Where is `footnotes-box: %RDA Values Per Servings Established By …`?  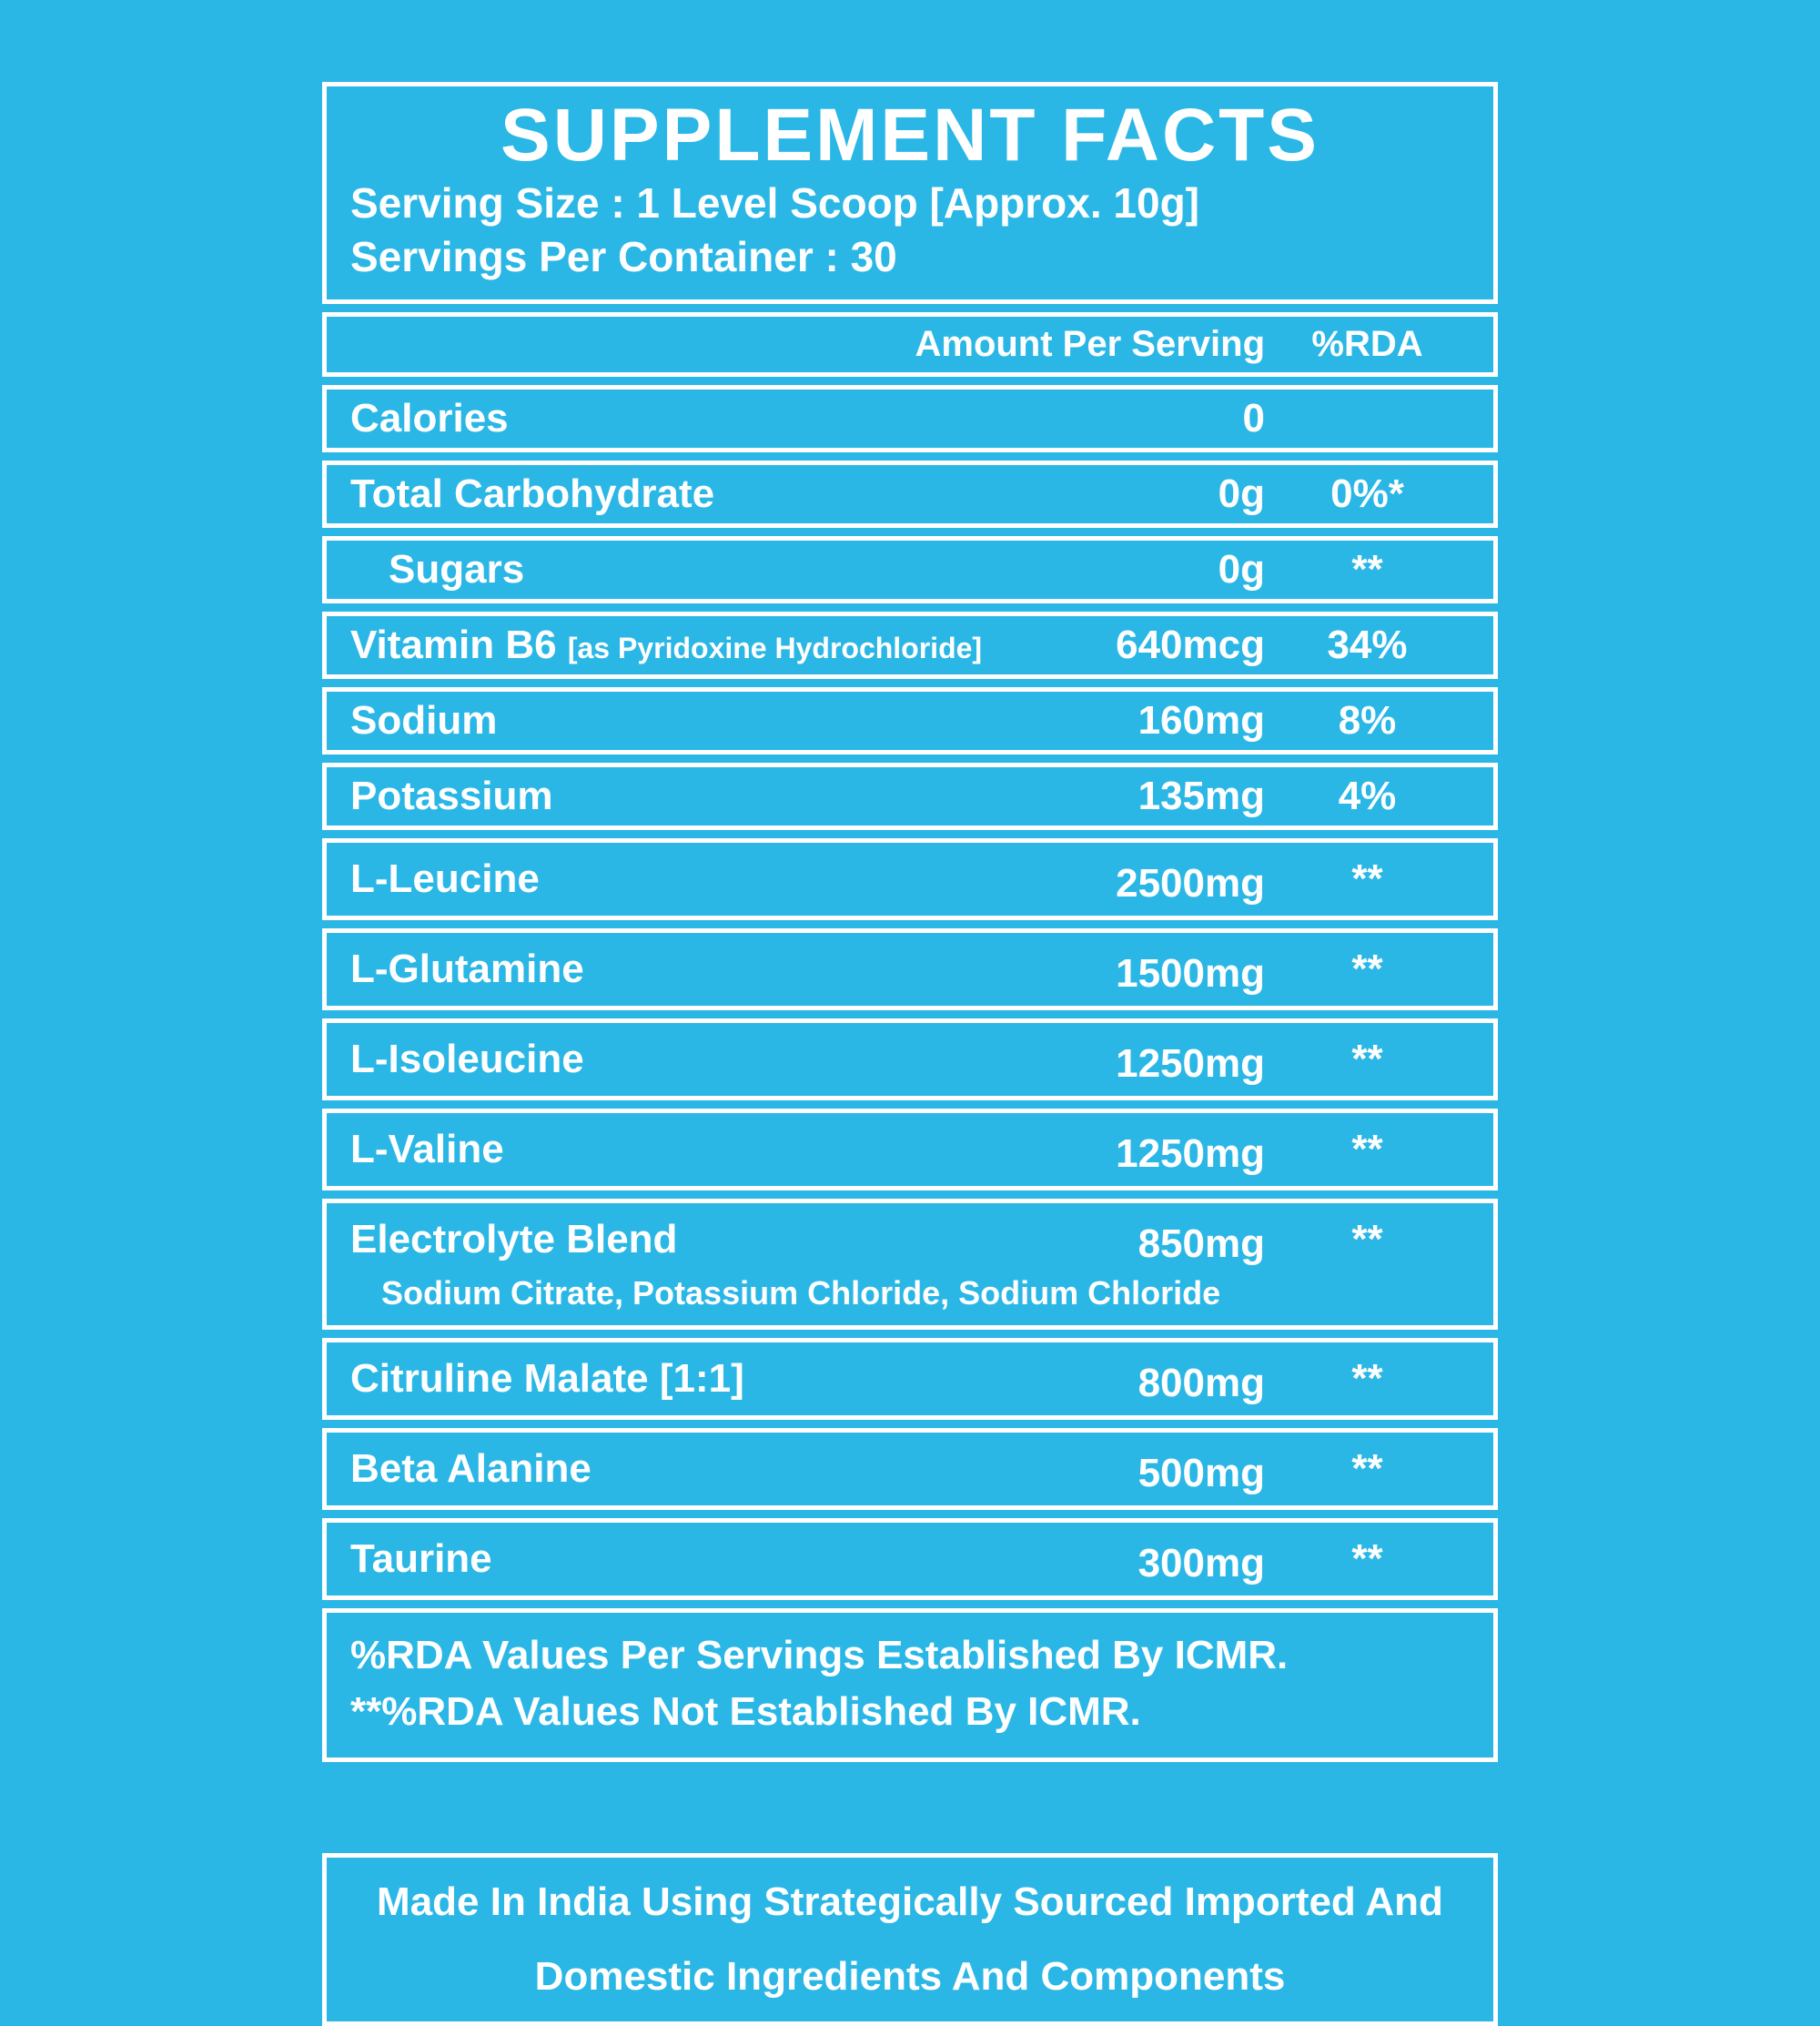 footnotes-box: %RDA Values Per Servings Established By … is located at coordinates (910, 1685).